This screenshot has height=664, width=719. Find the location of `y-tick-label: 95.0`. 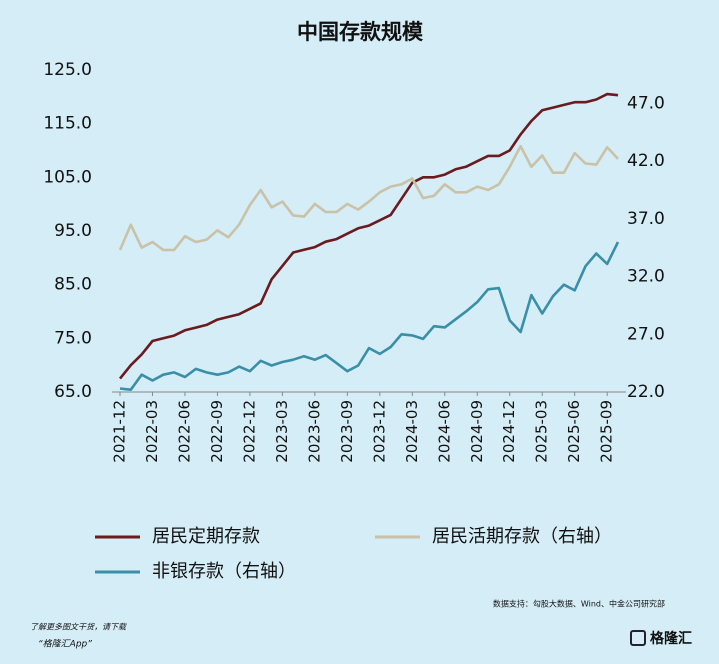

y-tick-label: 95.0 is located at coordinates (73, 231).